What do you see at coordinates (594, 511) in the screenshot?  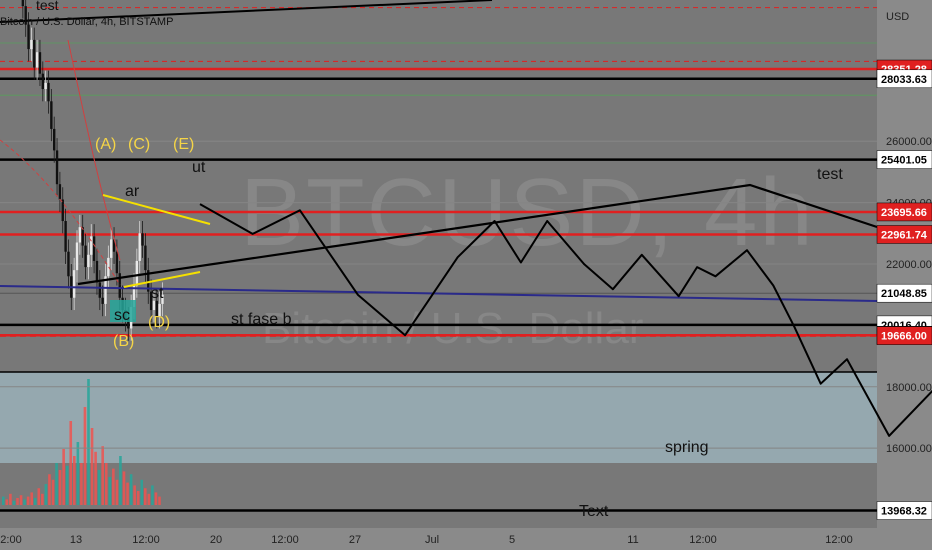 I see `label-text: Text` at bounding box center [594, 511].